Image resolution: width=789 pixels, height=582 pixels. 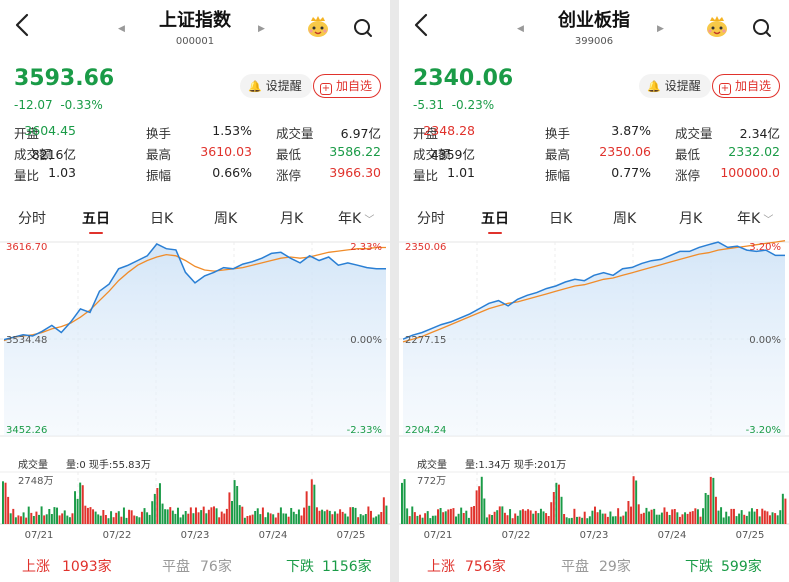 What do you see at coordinates (195, 20) in the screenshot?
I see `index-title: 上证指数` at bounding box center [195, 20].